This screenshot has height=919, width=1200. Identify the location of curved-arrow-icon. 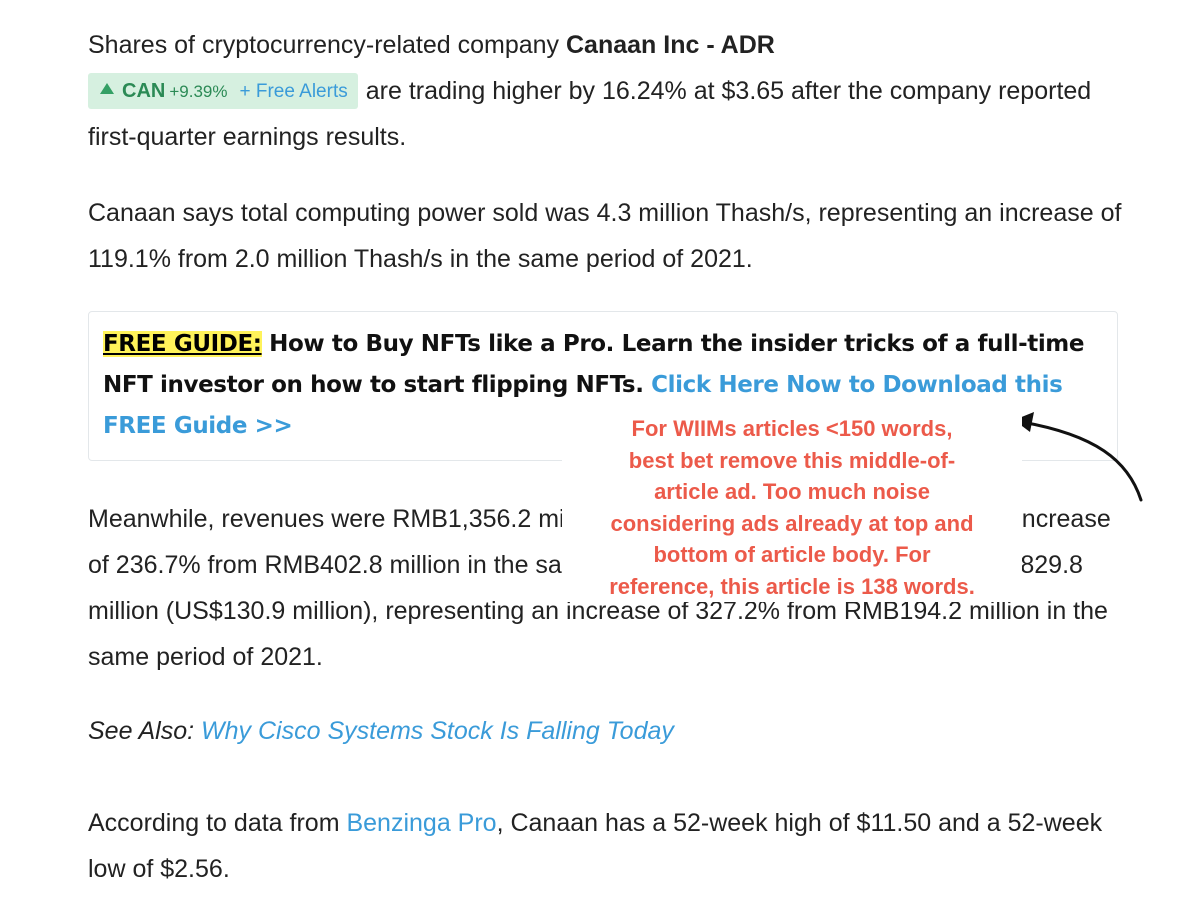
(1078, 457).